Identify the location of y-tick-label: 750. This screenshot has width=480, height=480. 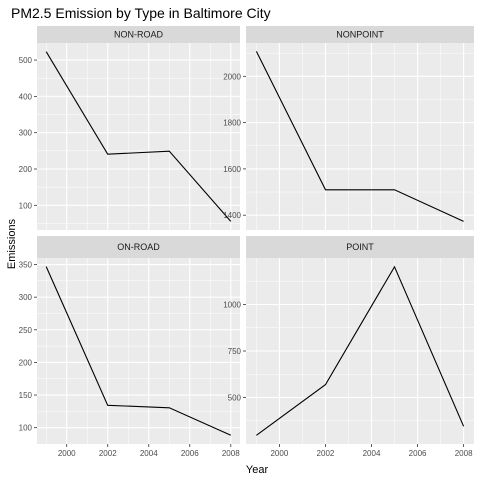
(235, 351).